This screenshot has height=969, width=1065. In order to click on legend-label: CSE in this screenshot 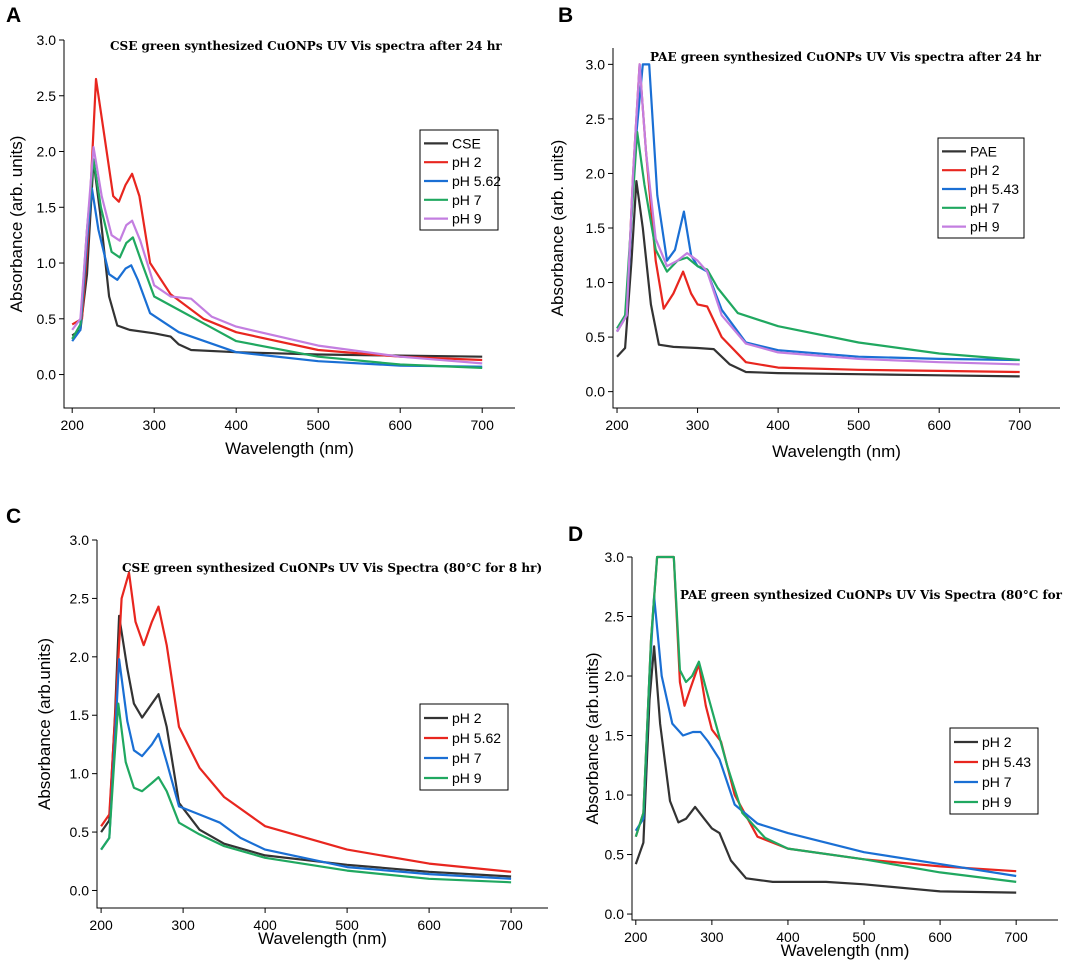, I will do `click(466, 143)`.